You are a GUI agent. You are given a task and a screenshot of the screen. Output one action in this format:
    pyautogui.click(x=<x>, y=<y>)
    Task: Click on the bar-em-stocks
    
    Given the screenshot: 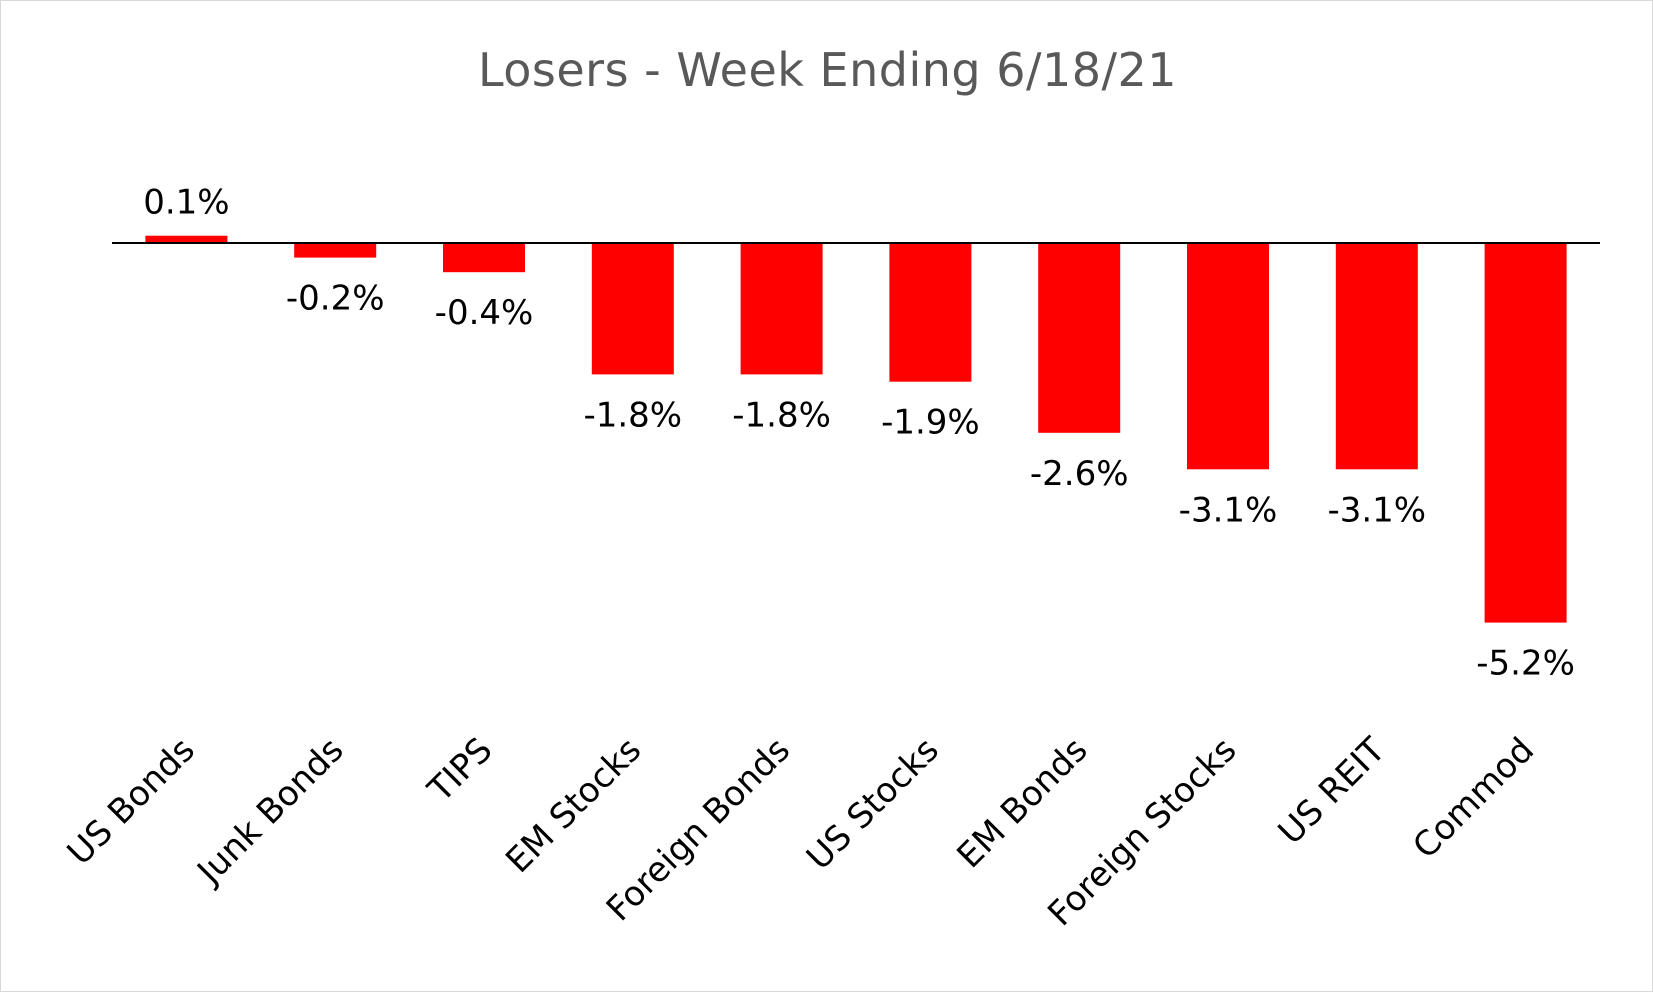 What is the action you would take?
    pyautogui.click(x=632, y=309)
    